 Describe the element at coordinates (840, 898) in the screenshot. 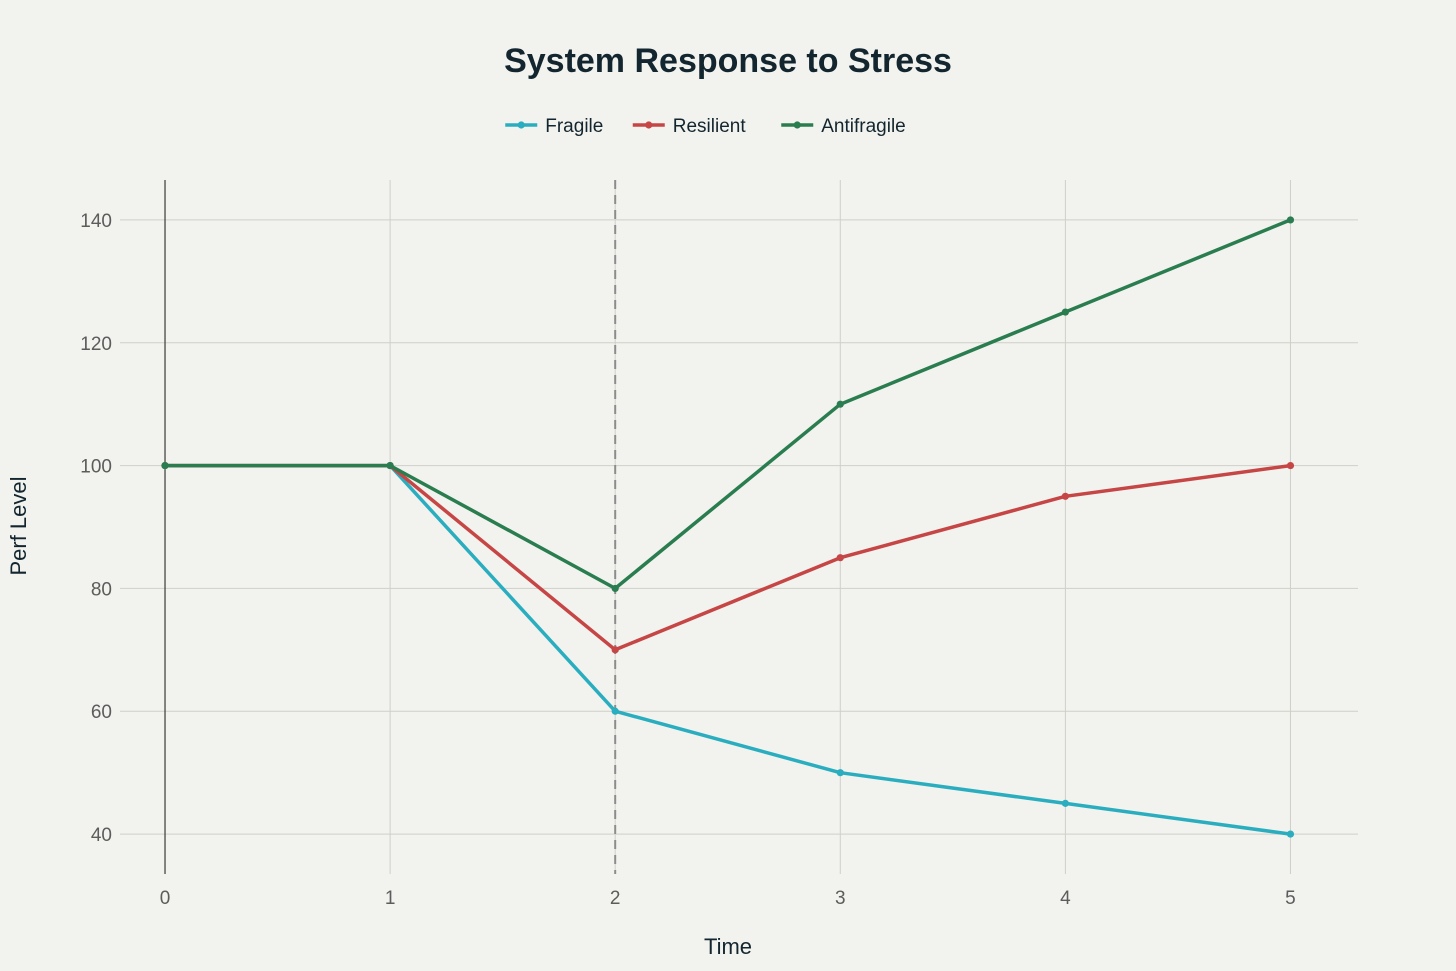

I see `x-tick-label-3: 3` at that location.